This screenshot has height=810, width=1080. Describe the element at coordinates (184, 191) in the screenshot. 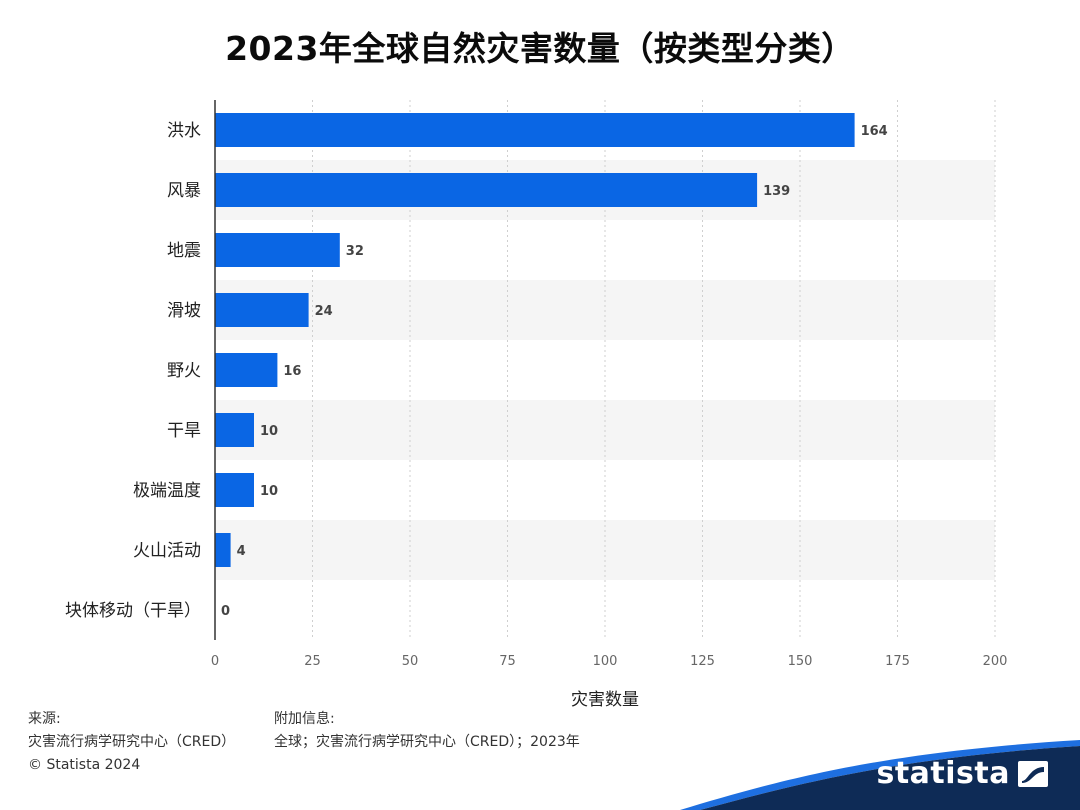

I see `category-label: 风暴` at that location.